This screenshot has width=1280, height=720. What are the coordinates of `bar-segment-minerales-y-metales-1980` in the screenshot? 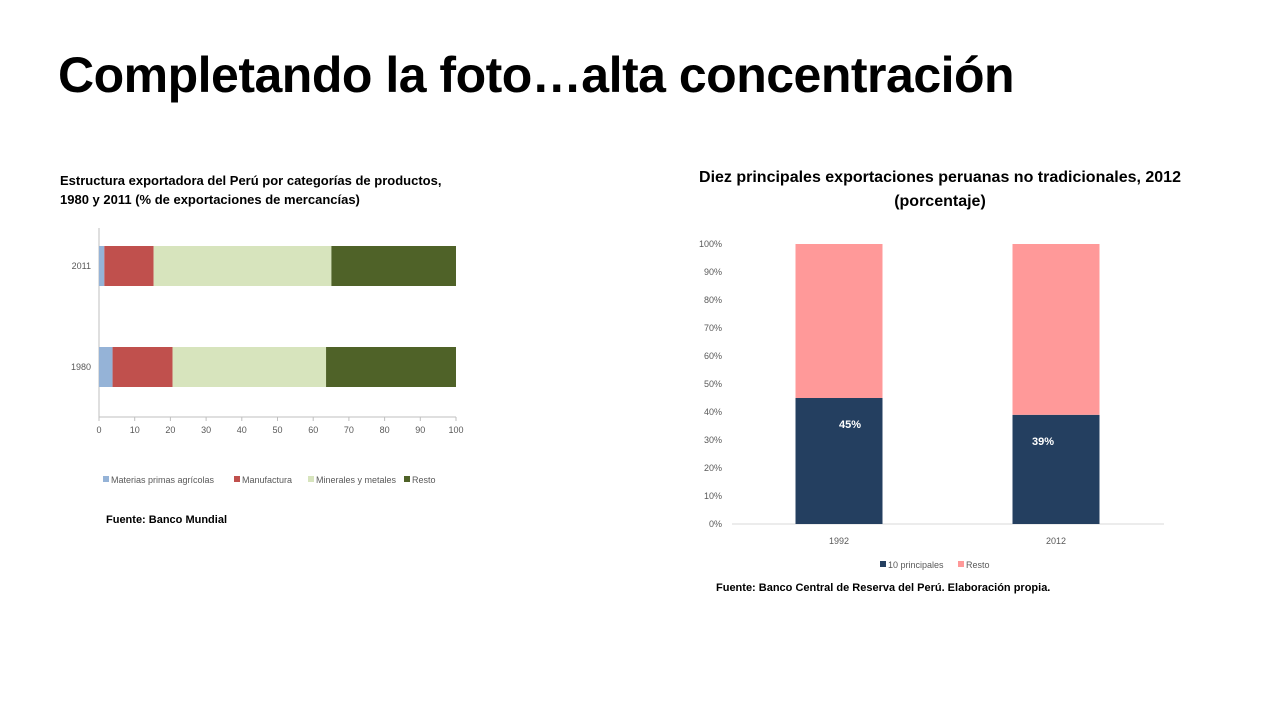 It's located at (249, 367).